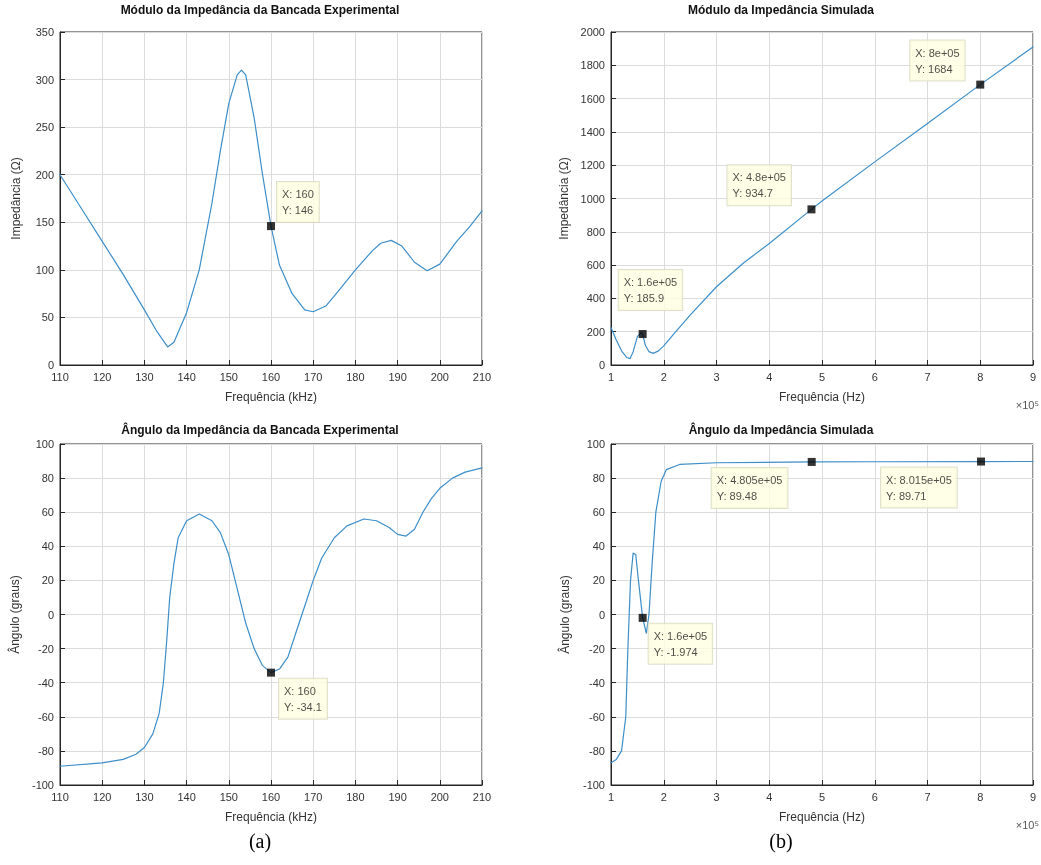  I want to click on y-tick-label: 80, so click(598, 478).